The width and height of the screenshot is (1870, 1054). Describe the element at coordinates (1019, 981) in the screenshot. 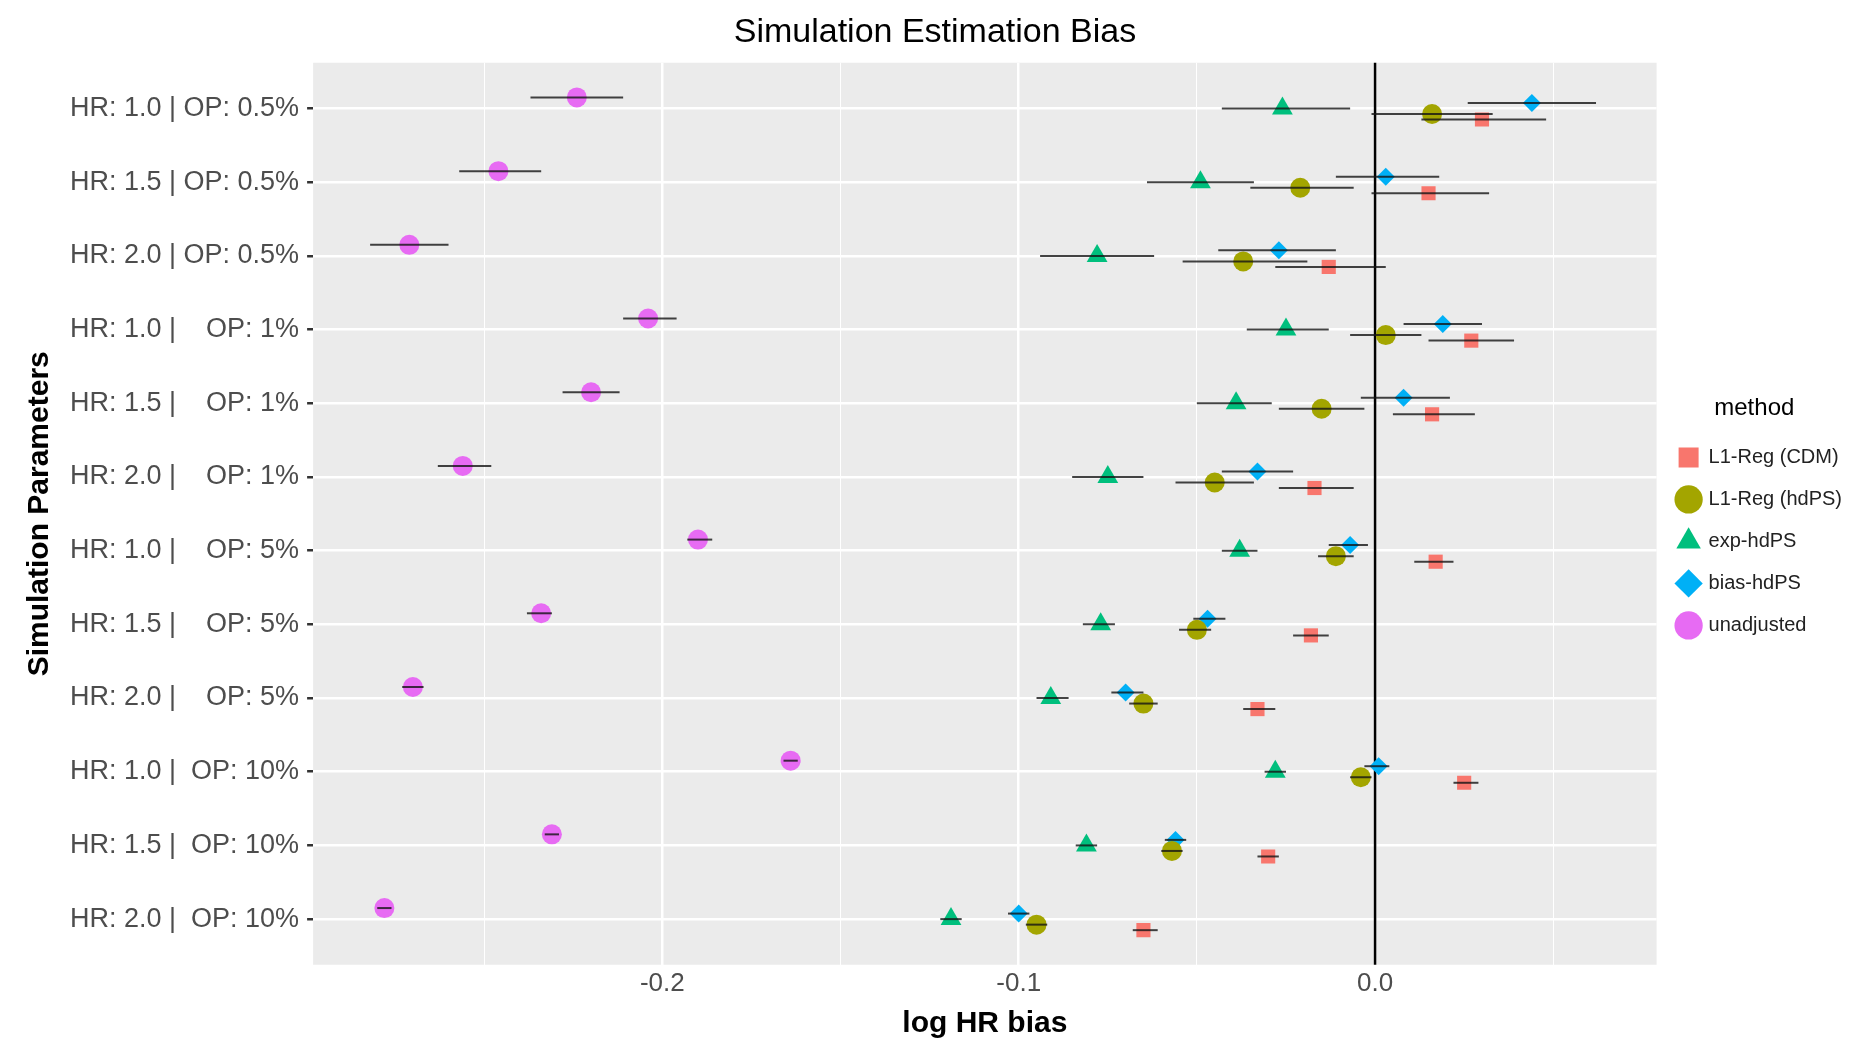

I see `x-tick-label: -0.1` at that location.